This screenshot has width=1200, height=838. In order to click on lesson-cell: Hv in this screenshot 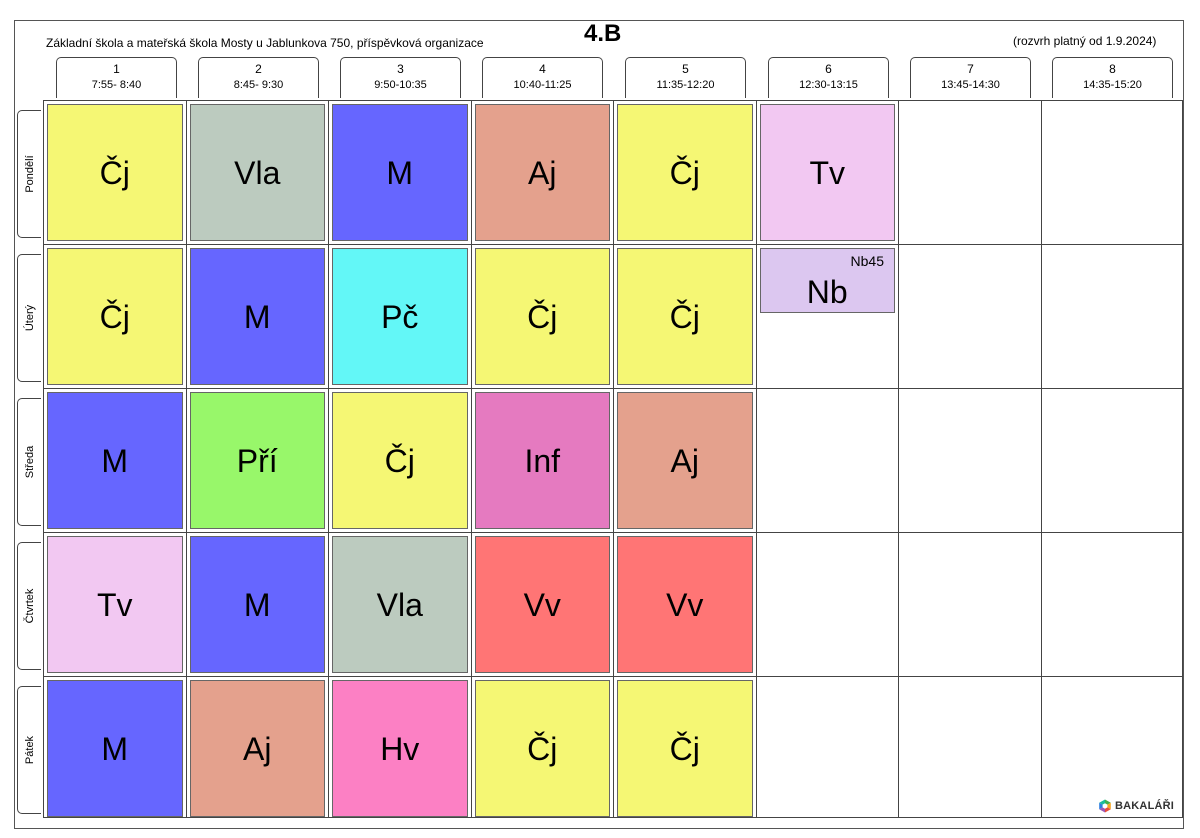, I will do `click(400, 748)`.